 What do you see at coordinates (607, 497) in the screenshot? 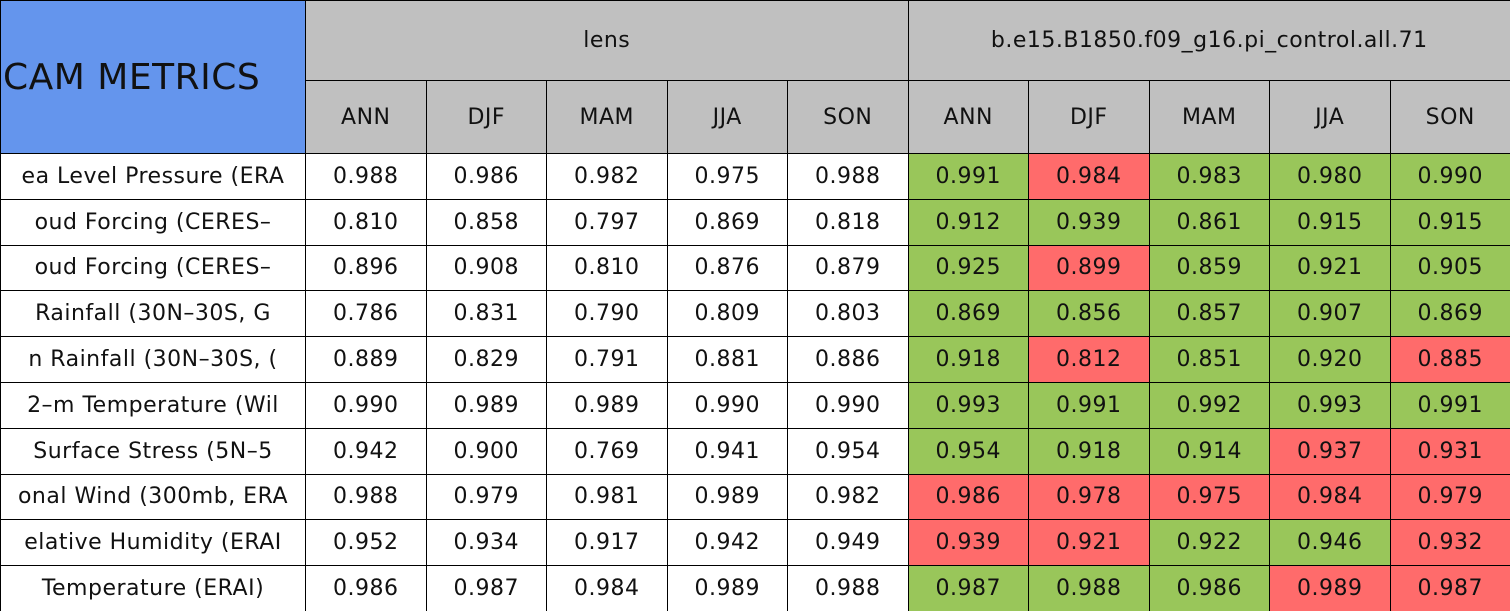
I see `value-cell: 0.981` at bounding box center [607, 497].